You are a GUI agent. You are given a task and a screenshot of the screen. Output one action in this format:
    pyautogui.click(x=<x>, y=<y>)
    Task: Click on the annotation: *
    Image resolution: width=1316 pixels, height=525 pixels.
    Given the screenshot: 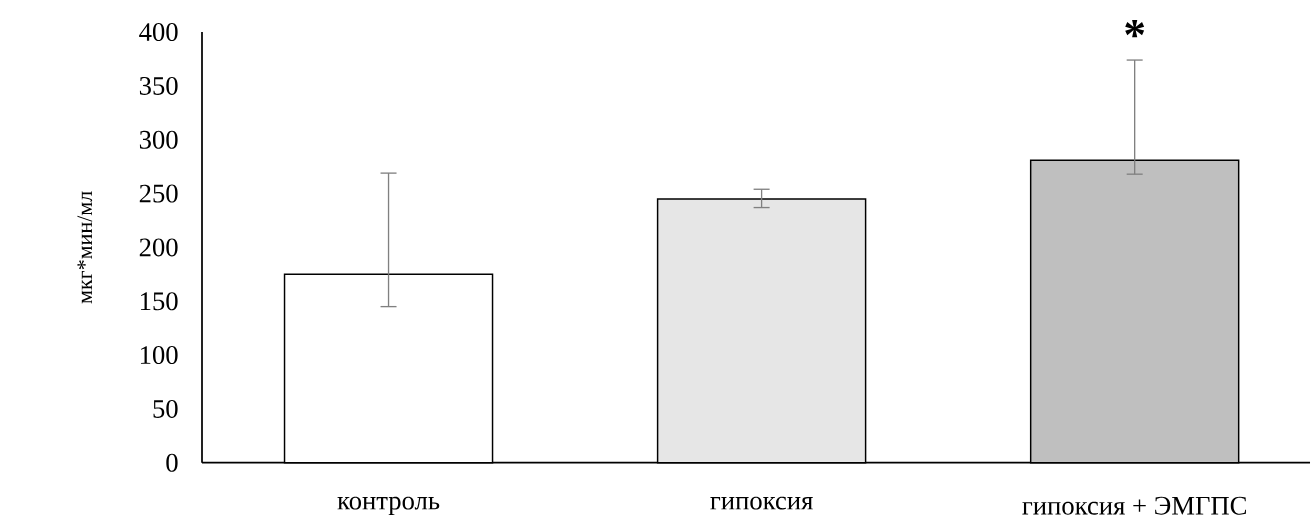 What is the action you would take?
    pyautogui.click(x=1135, y=29)
    